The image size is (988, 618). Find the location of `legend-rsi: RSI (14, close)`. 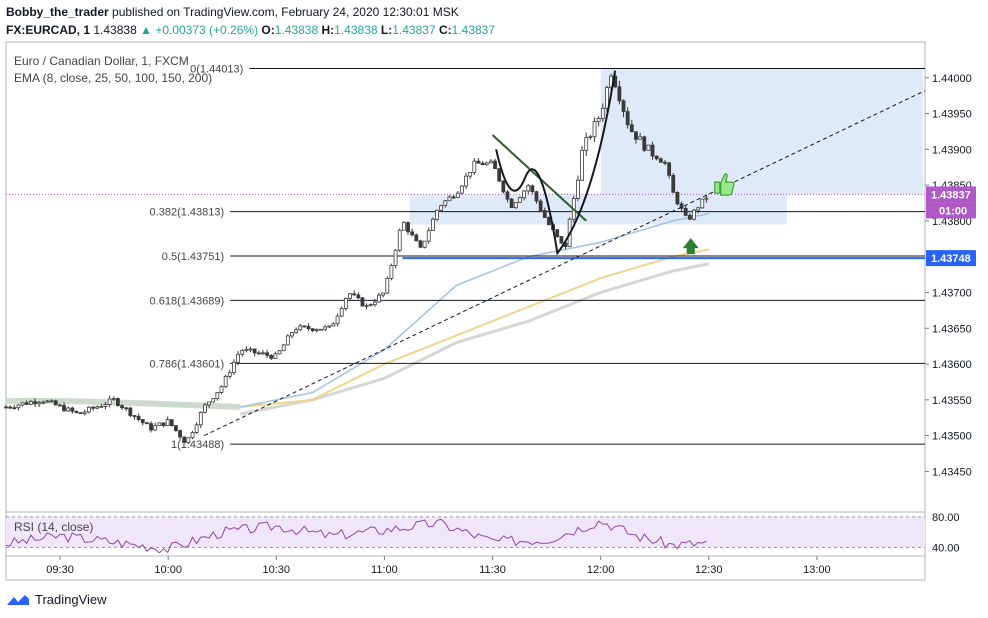

legend-rsi: RSI (14, close) is located at coordinates (53, 527).